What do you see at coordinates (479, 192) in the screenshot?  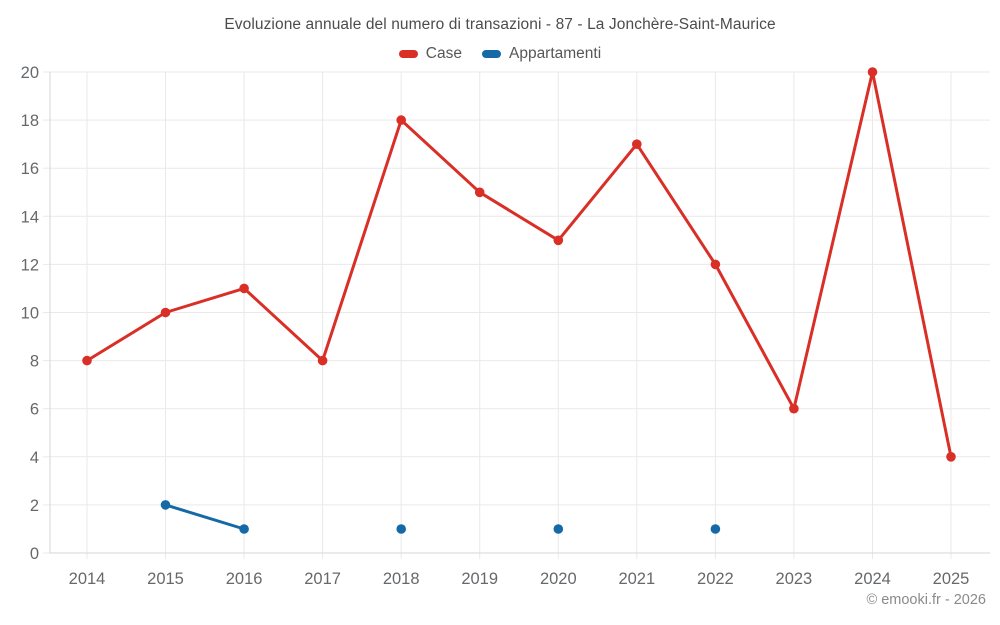 I see `data-point-case-2019` at bounding box center [479, 192].